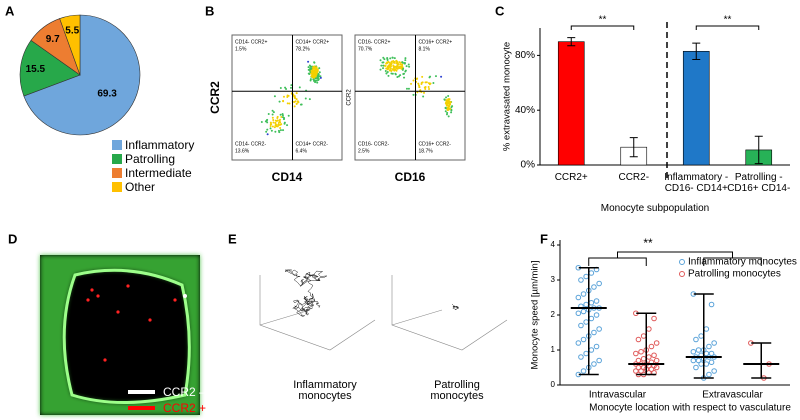  What do you see at coordinates (36, 69) in the screenshot?
I see `value-label: 15.5` at bounding box center [36, 69].